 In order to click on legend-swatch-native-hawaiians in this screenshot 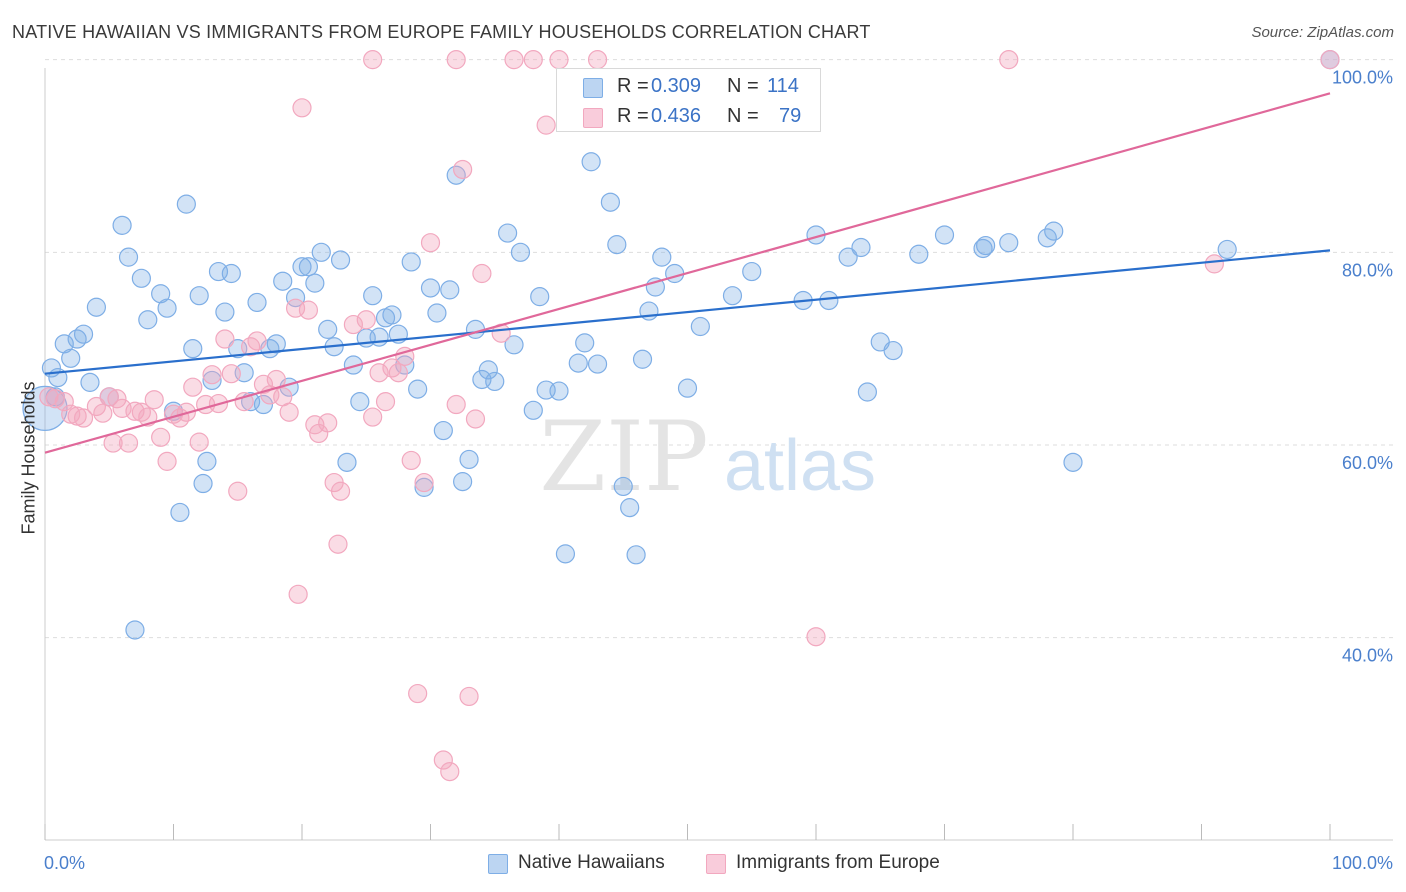, I will do `click(593, 88)`.